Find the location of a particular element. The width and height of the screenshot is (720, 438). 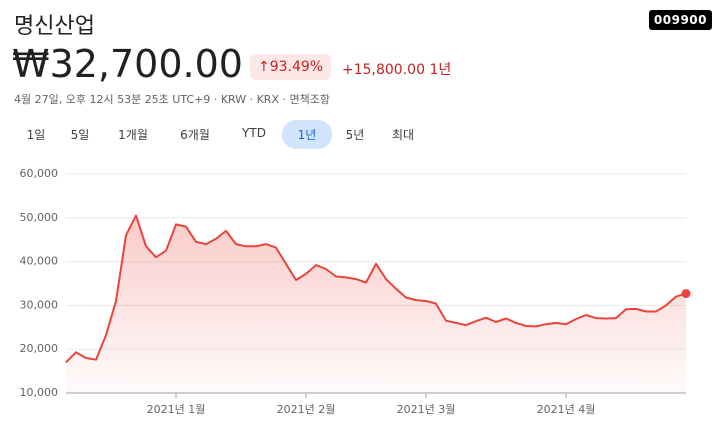

range-tab: 5일 is located at coordinates (80, 135).